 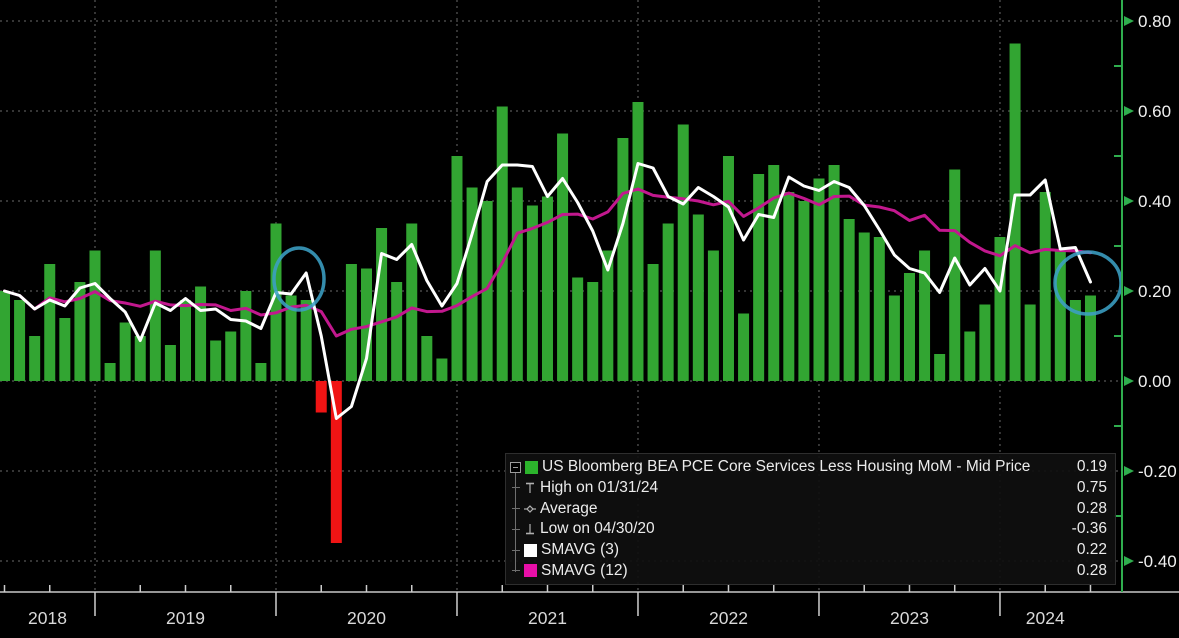 What do you see at coordinates (530, 487) in the screenshot?
I see `high-marker-icon` at bounding box center [530, 487].